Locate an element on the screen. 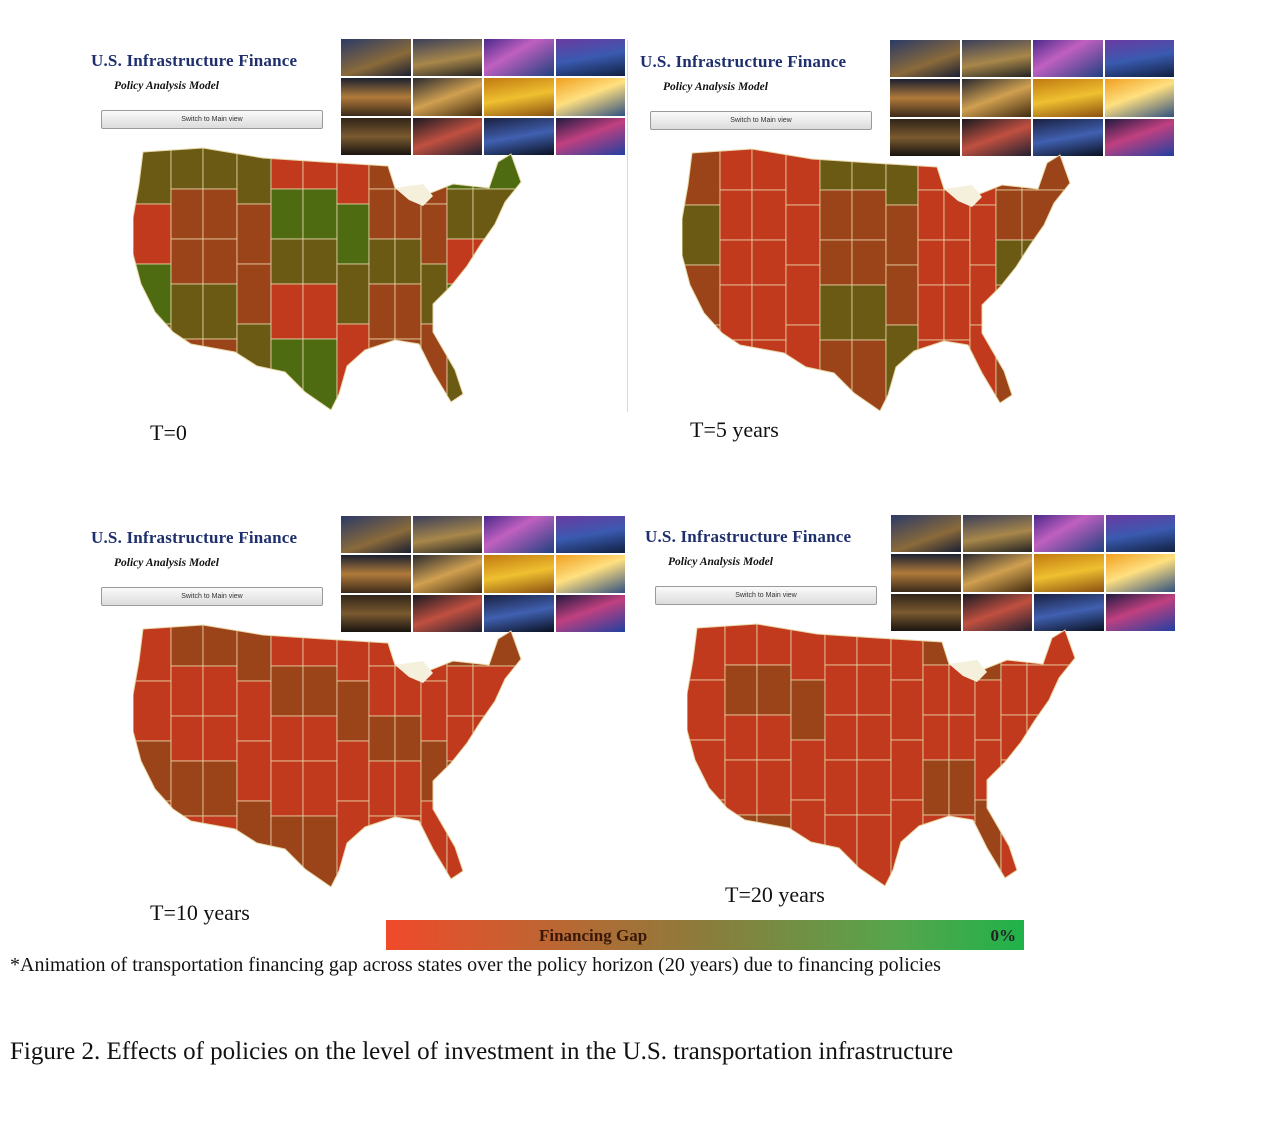 The height and width of the screenshot is (1141, 1275). us-map is located at coordinates (327, 279).